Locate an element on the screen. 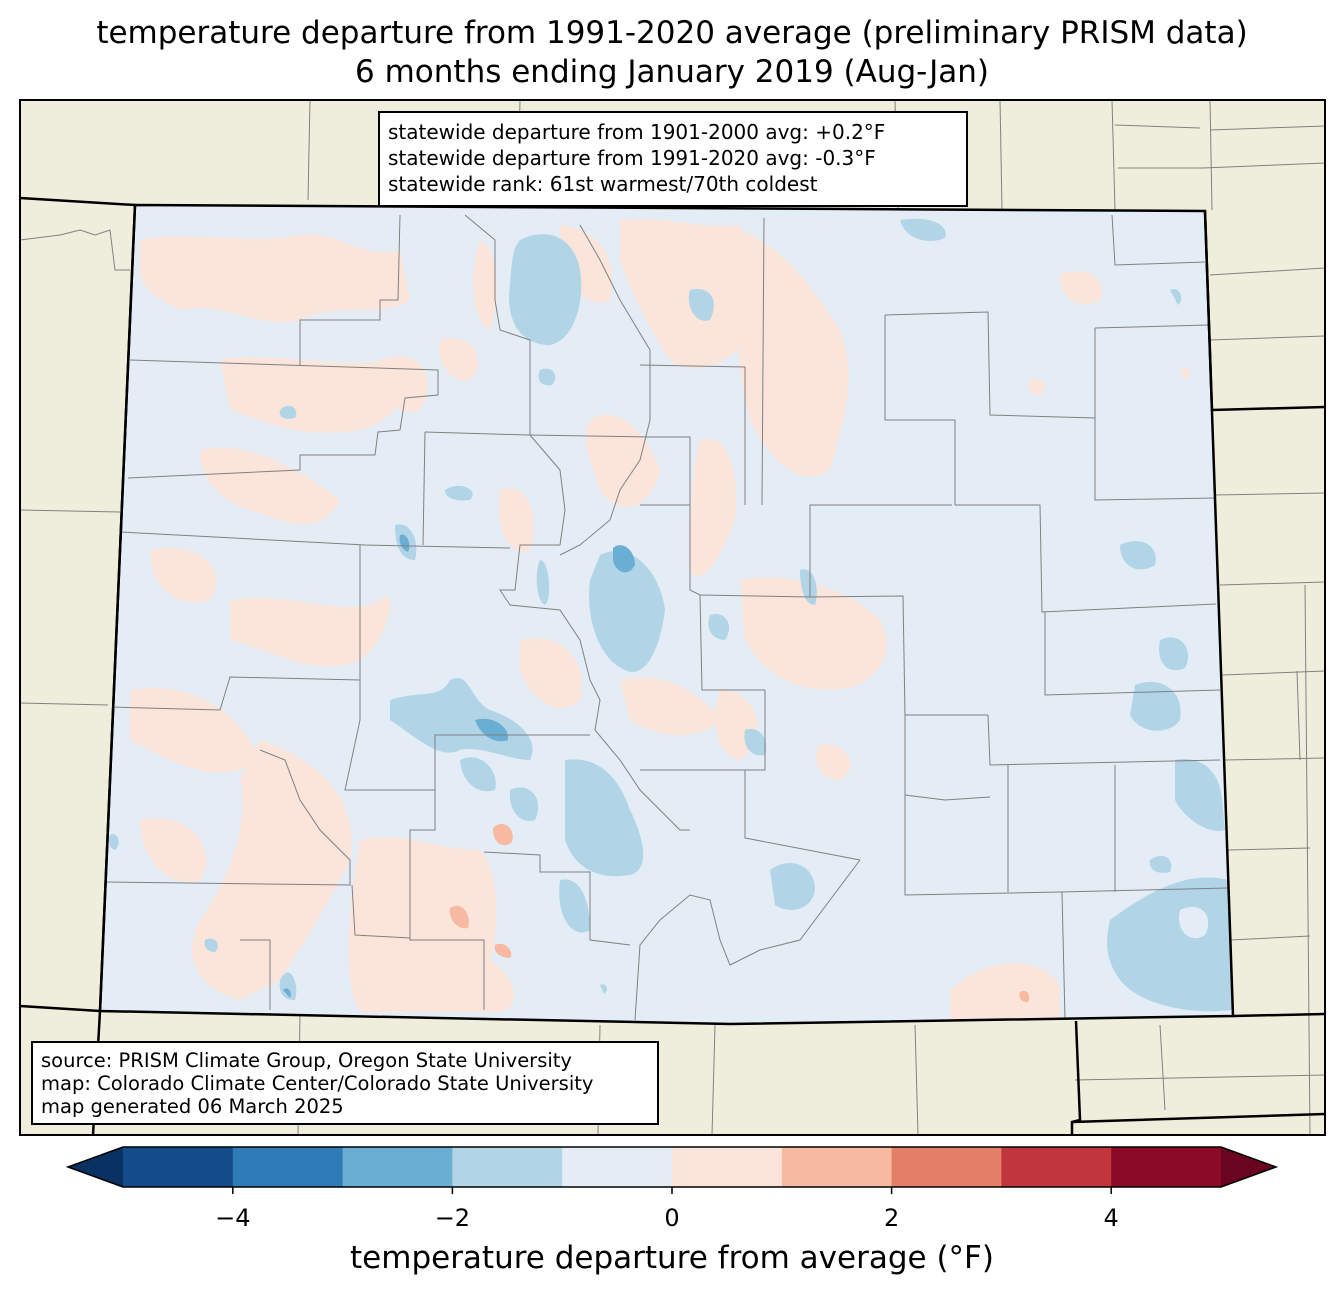  colorbar-over-arrow is located at coordinates (1248, 1167).